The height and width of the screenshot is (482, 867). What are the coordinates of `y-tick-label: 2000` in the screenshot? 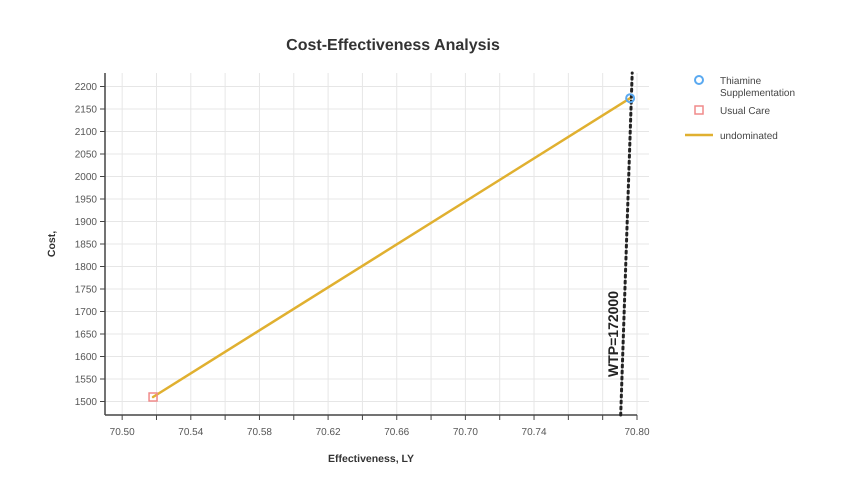 It's located at (86, 177).